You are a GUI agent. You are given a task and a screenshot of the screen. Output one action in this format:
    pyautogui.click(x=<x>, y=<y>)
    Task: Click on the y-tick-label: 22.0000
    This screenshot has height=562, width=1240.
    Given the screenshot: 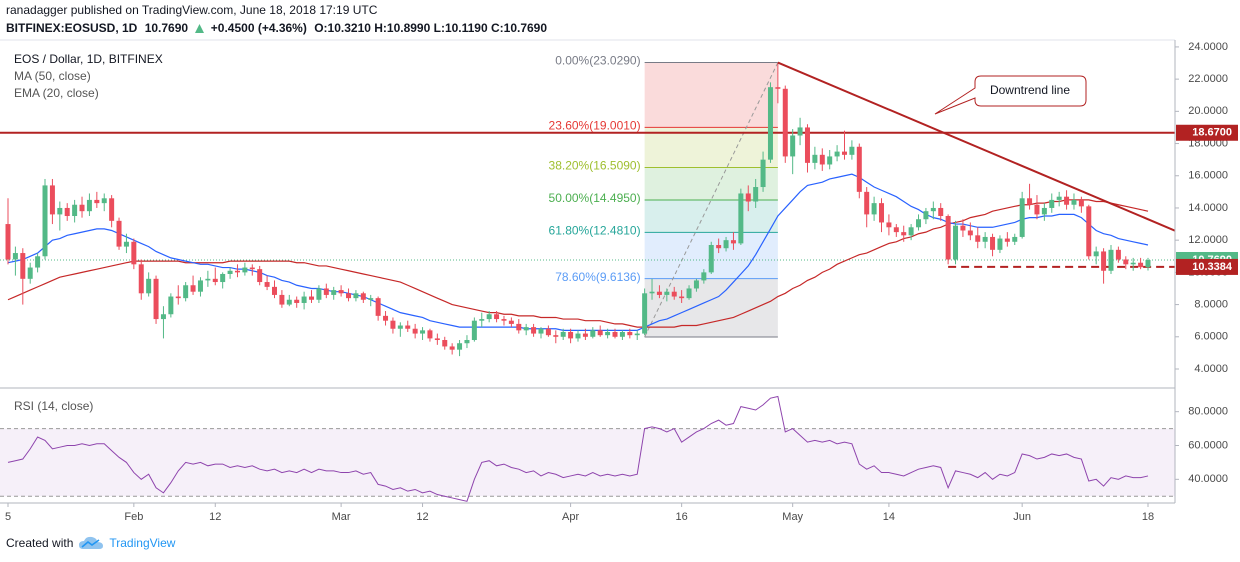 What is the action you would take?
    pyautogui.click(x=1208, y=79)
    